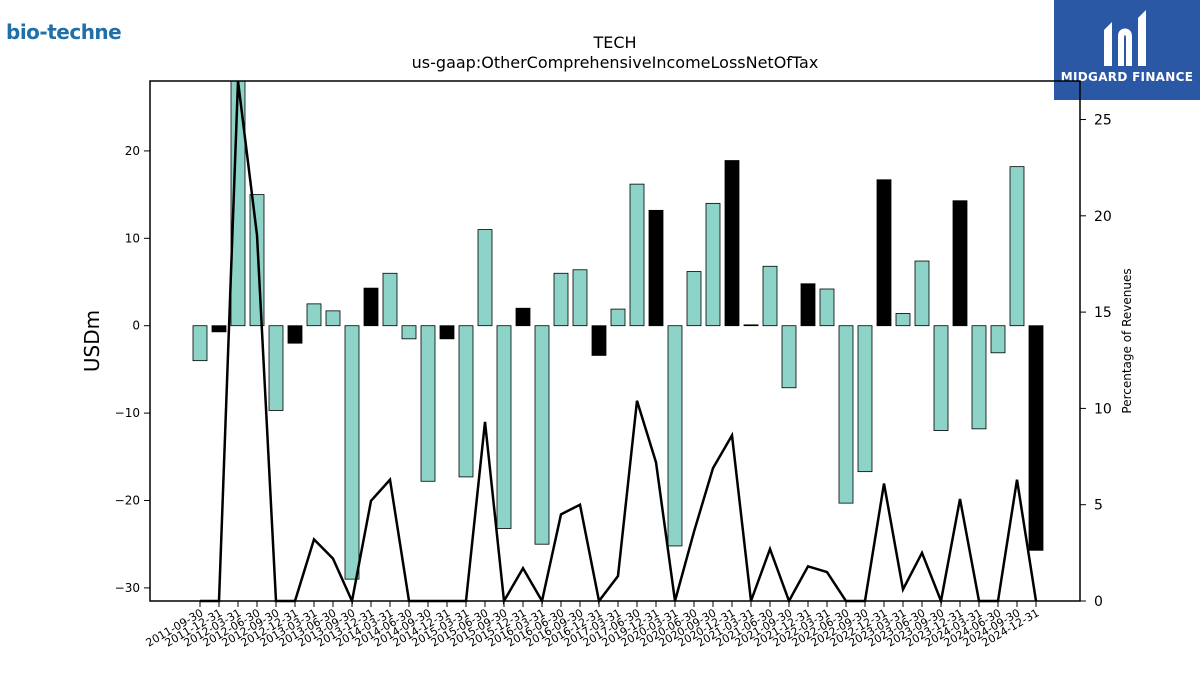  Describe the element at coordinates (132, 369) in the screenshot. I see `y-axis-ticks: −30 −20 −10 0 10 20` at that location.